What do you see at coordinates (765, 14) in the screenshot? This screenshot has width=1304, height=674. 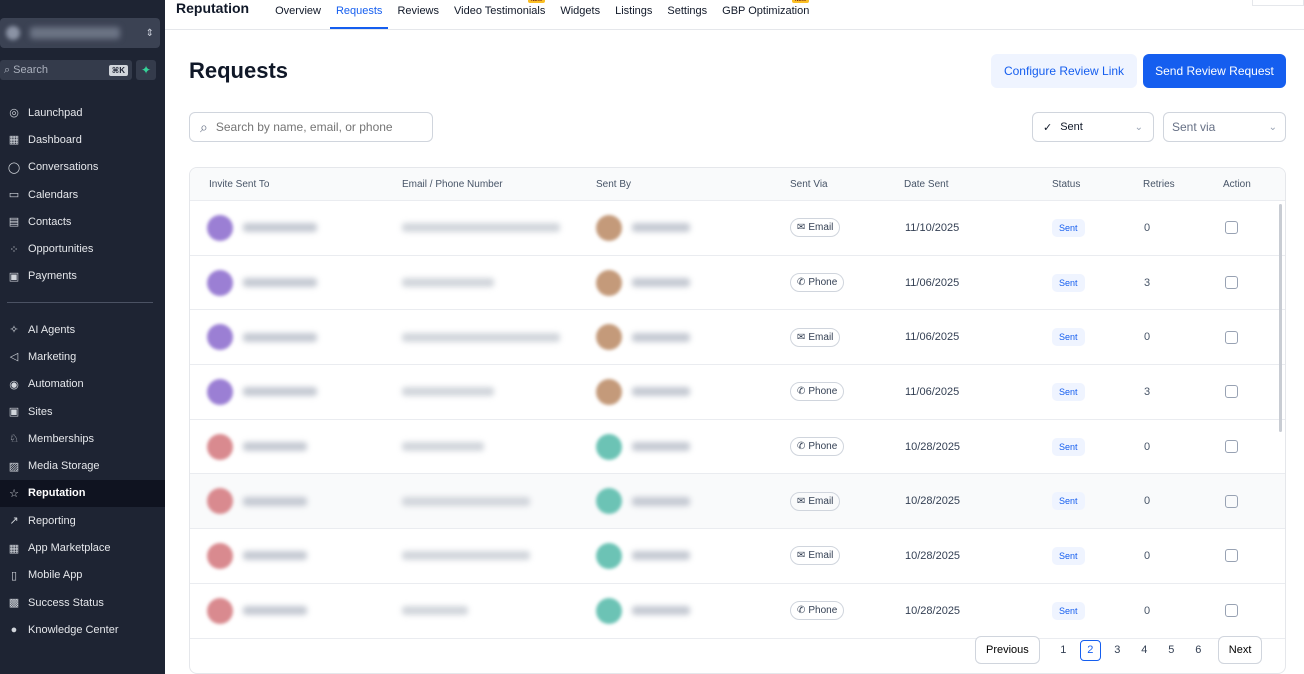 I see `tab-gbp-optimization: GBP Optimization NEW` at bounding box center [765, 14].